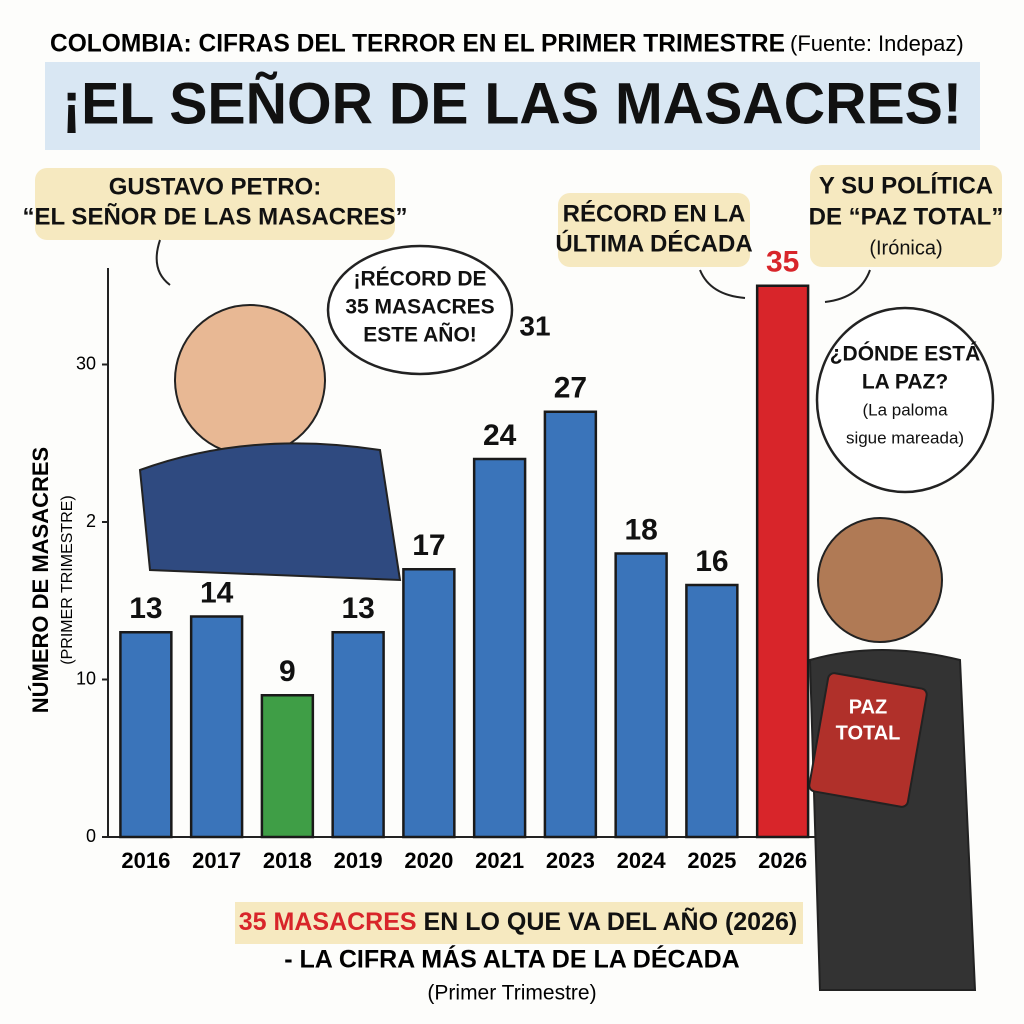 Image resolution: width=1024 pixels, height=1024 pixels. I want to click on footer-line: 35 MASACRES EN LO QUE VA DEL AÑO (2026), so click(518, 921).